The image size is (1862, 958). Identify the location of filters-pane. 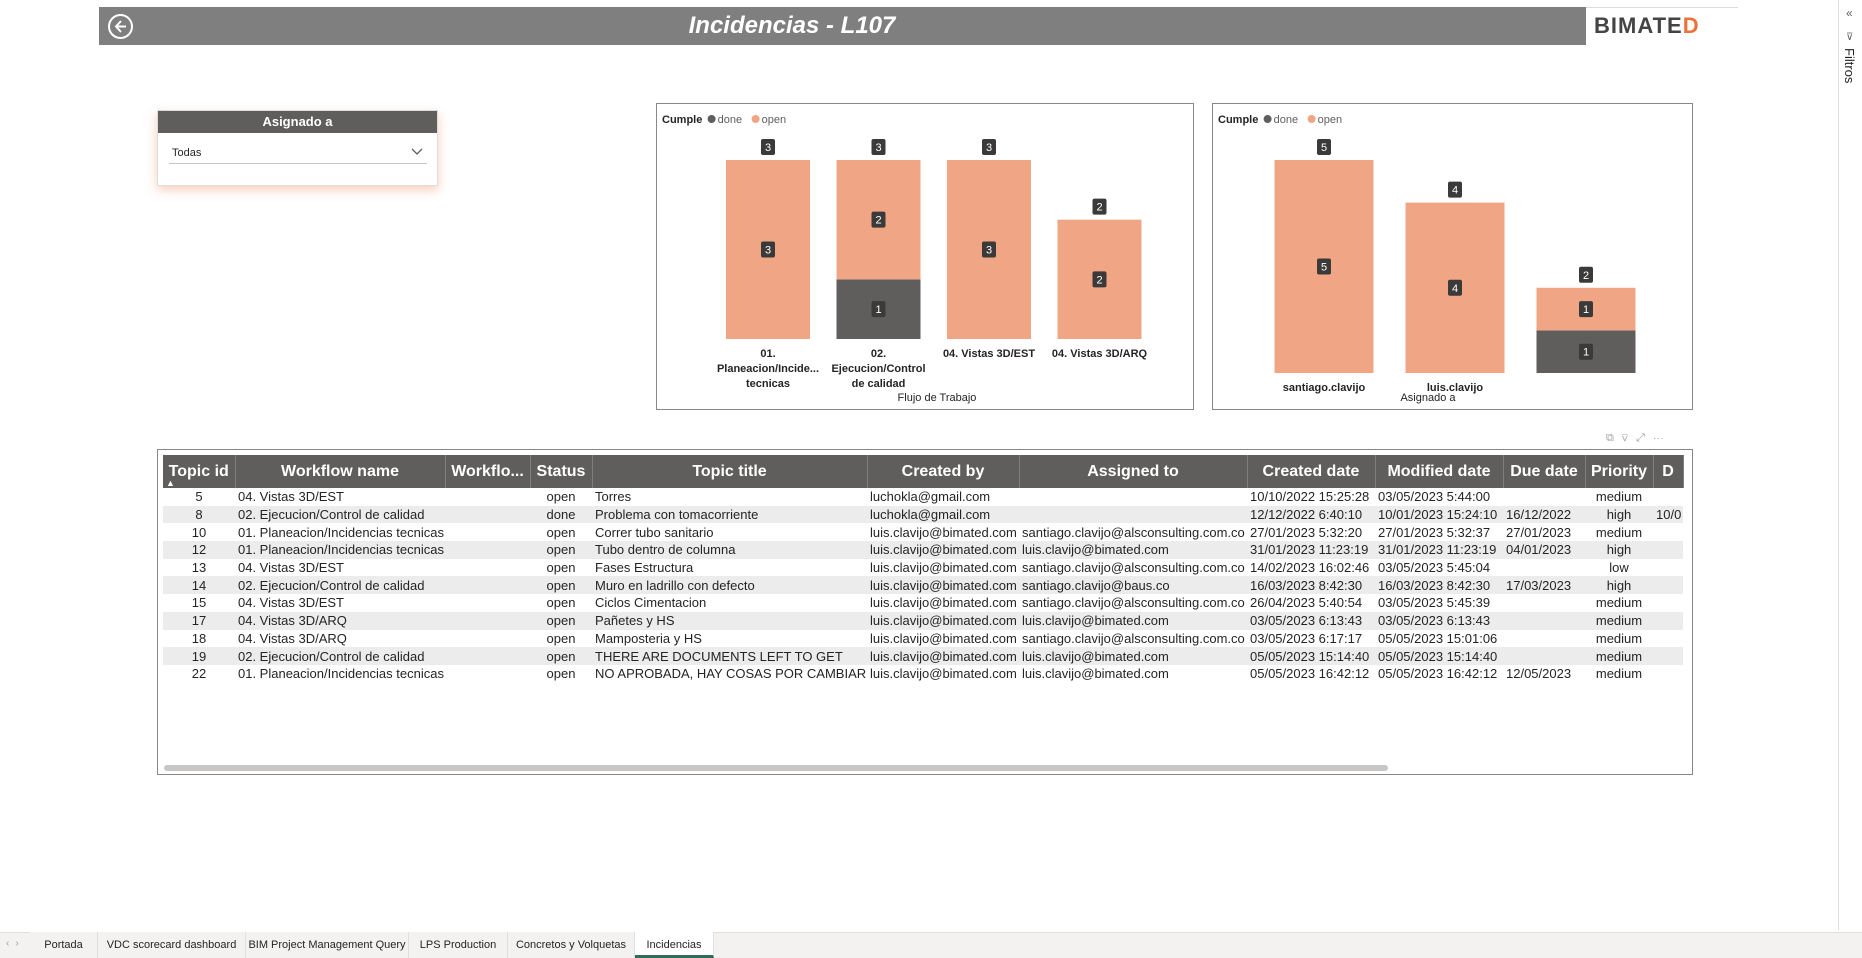
(1850, 465).